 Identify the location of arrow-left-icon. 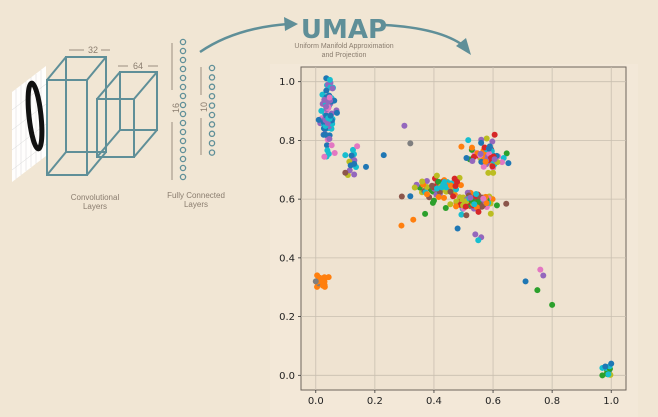
(244, 38).